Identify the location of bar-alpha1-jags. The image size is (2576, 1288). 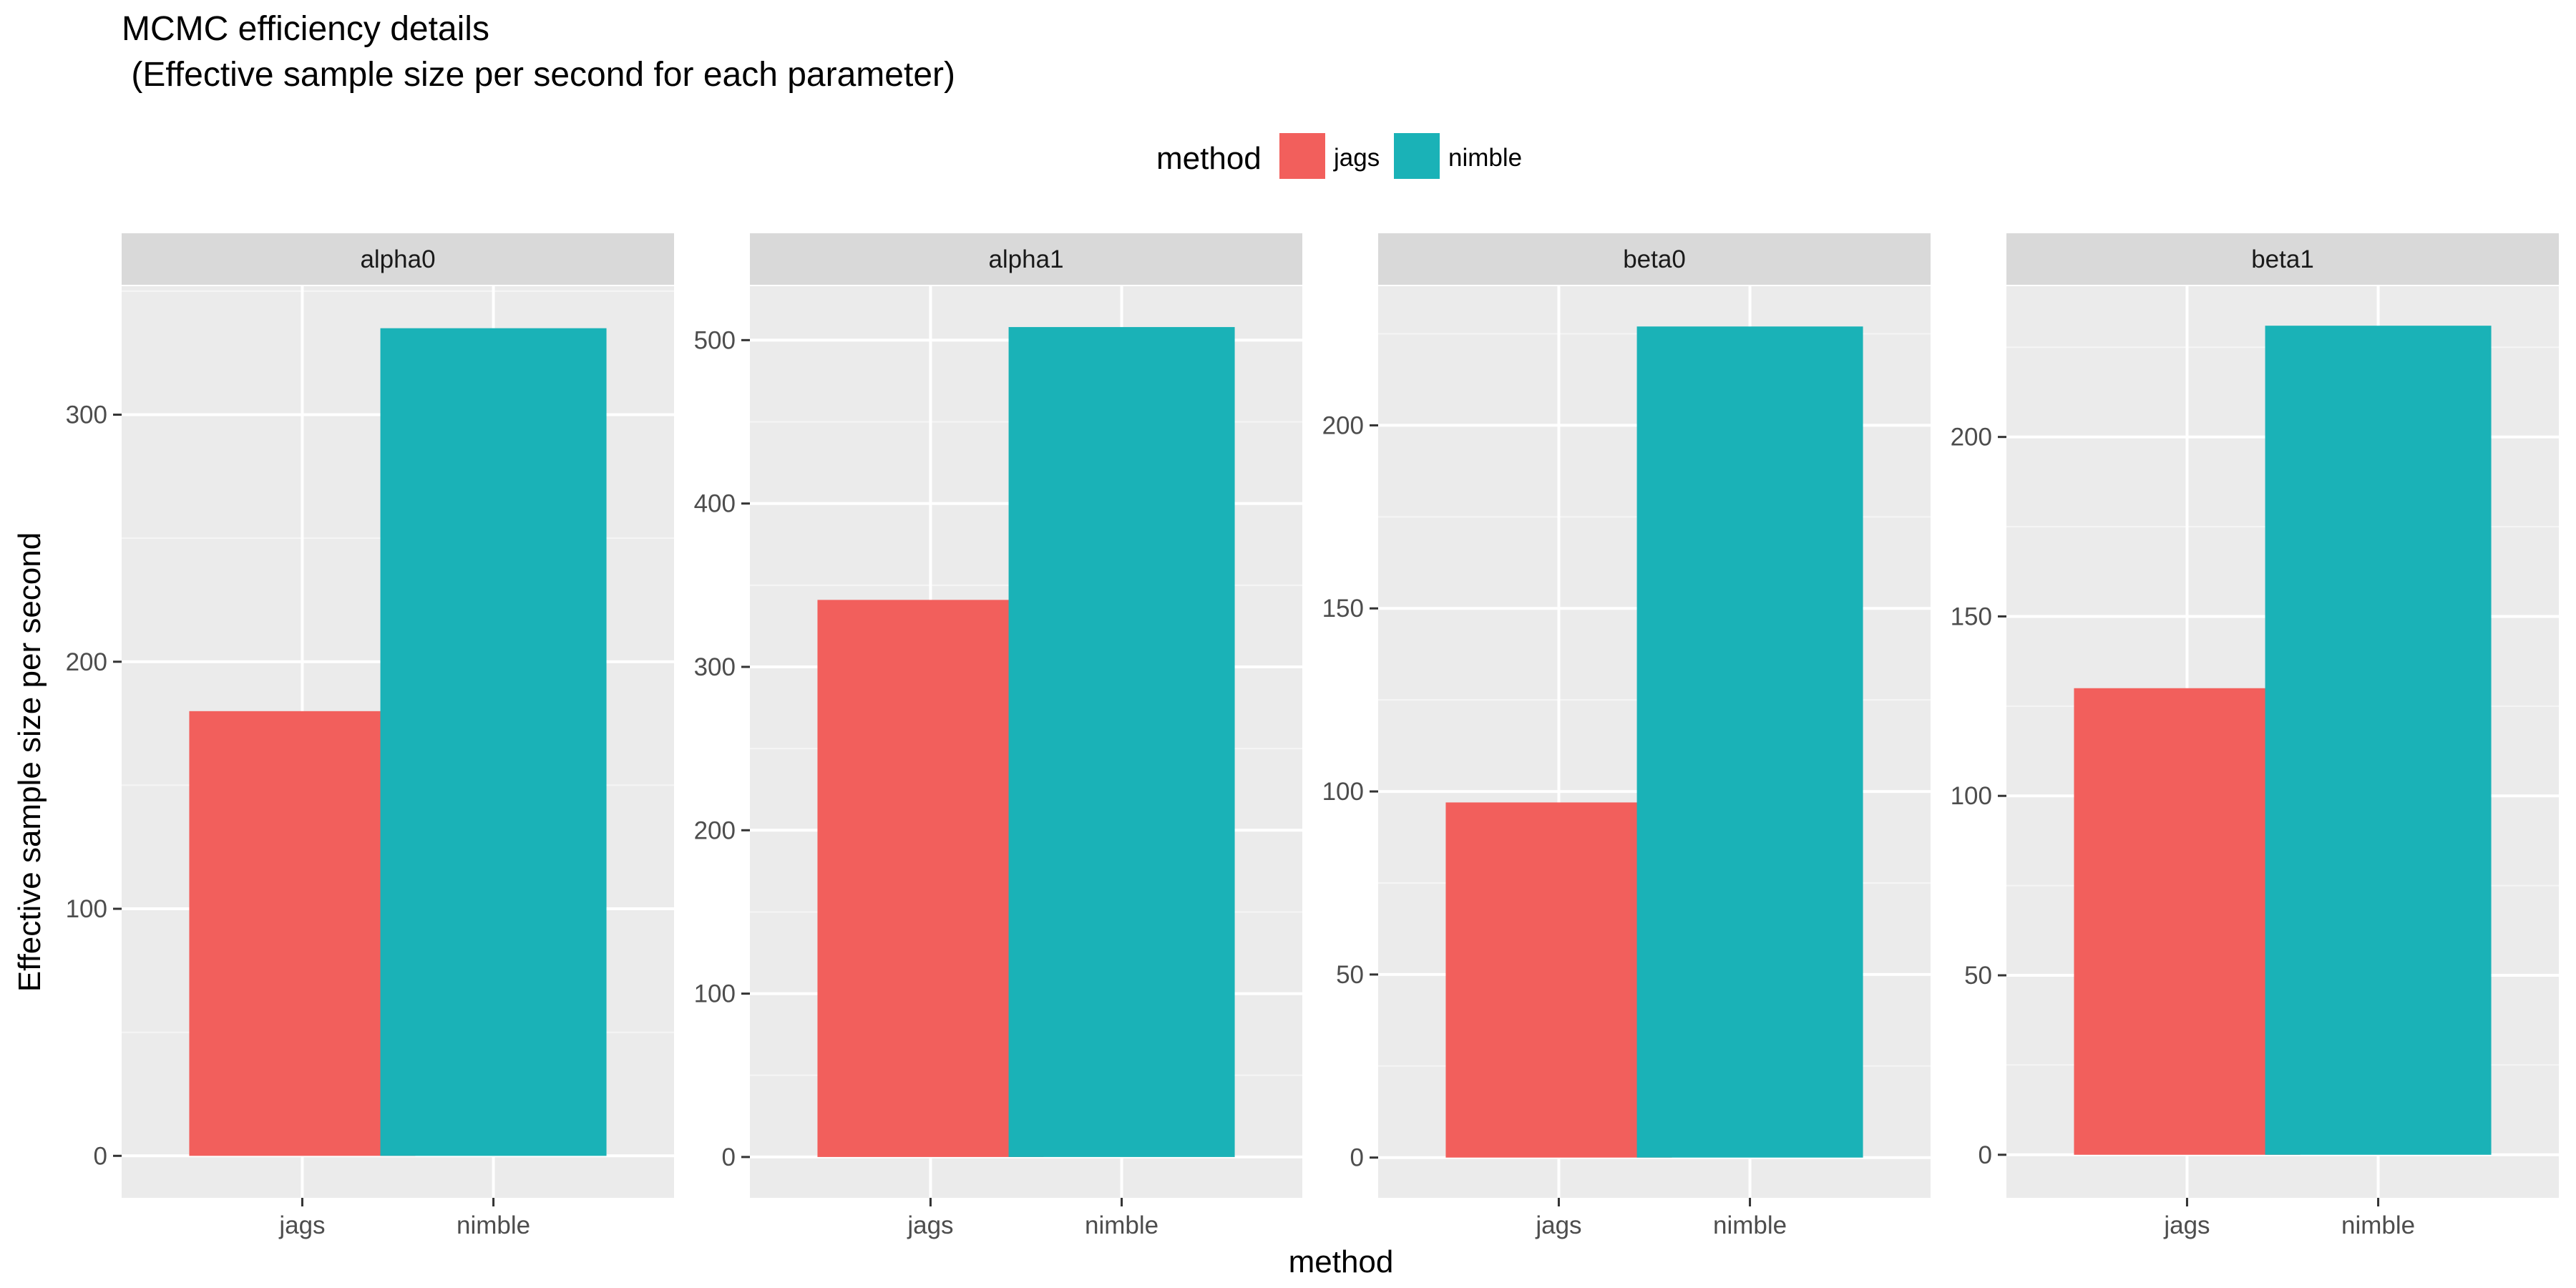
(930, 878).